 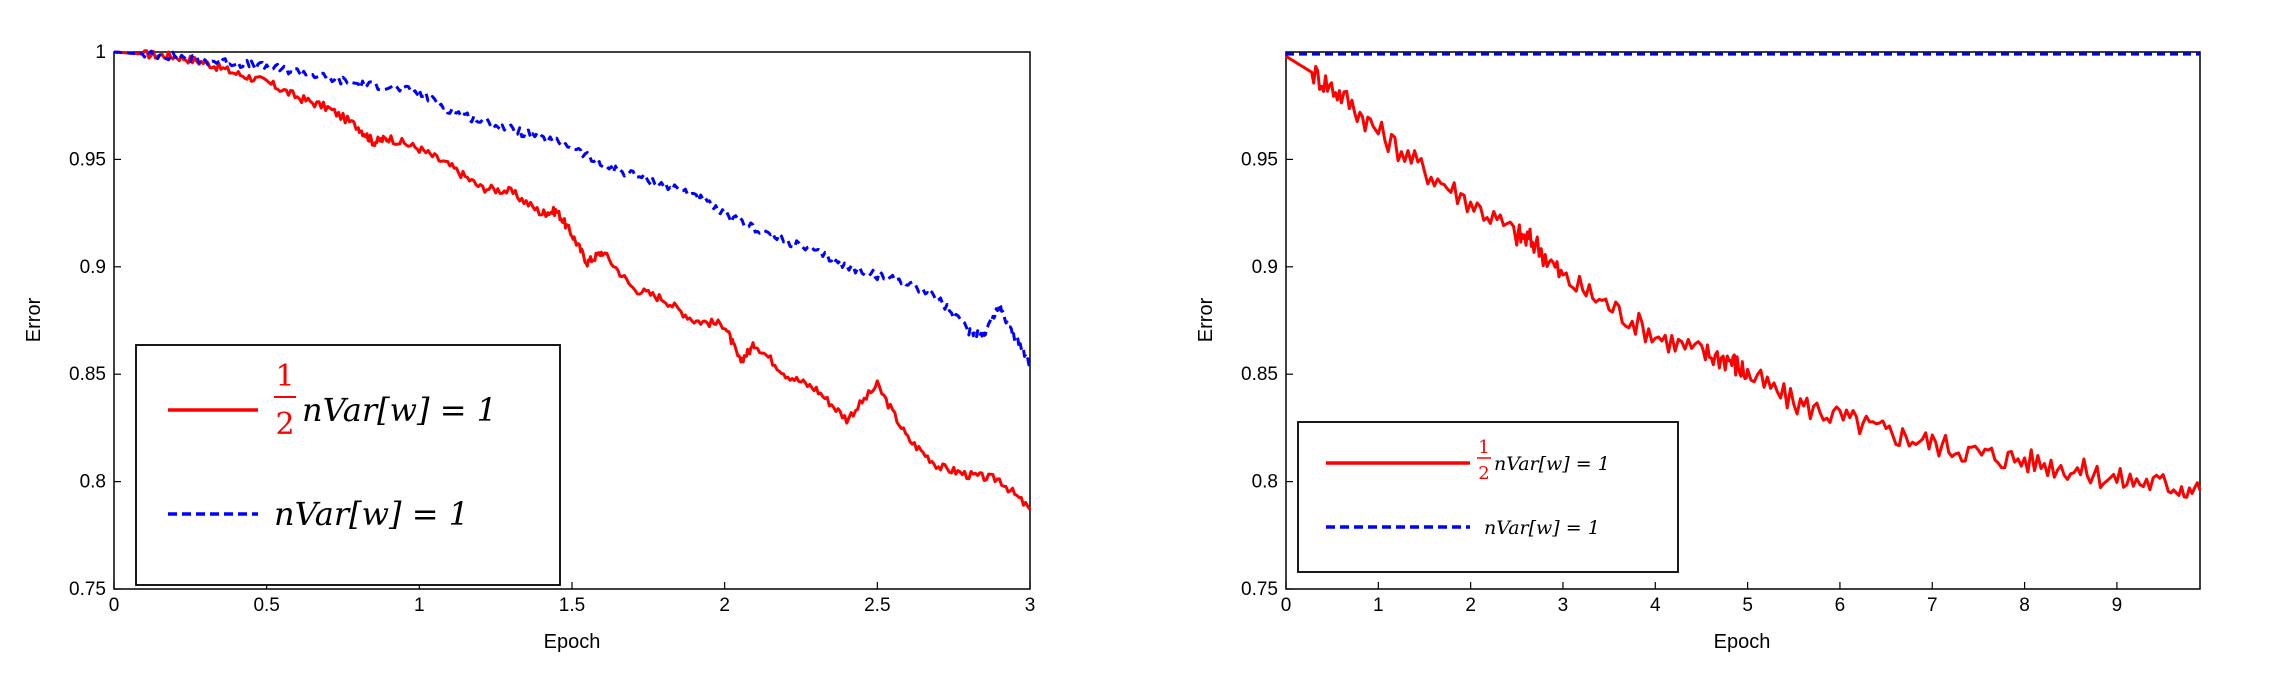 I want to click on y-axis-label-left: Error, so click(x=34, y=319).